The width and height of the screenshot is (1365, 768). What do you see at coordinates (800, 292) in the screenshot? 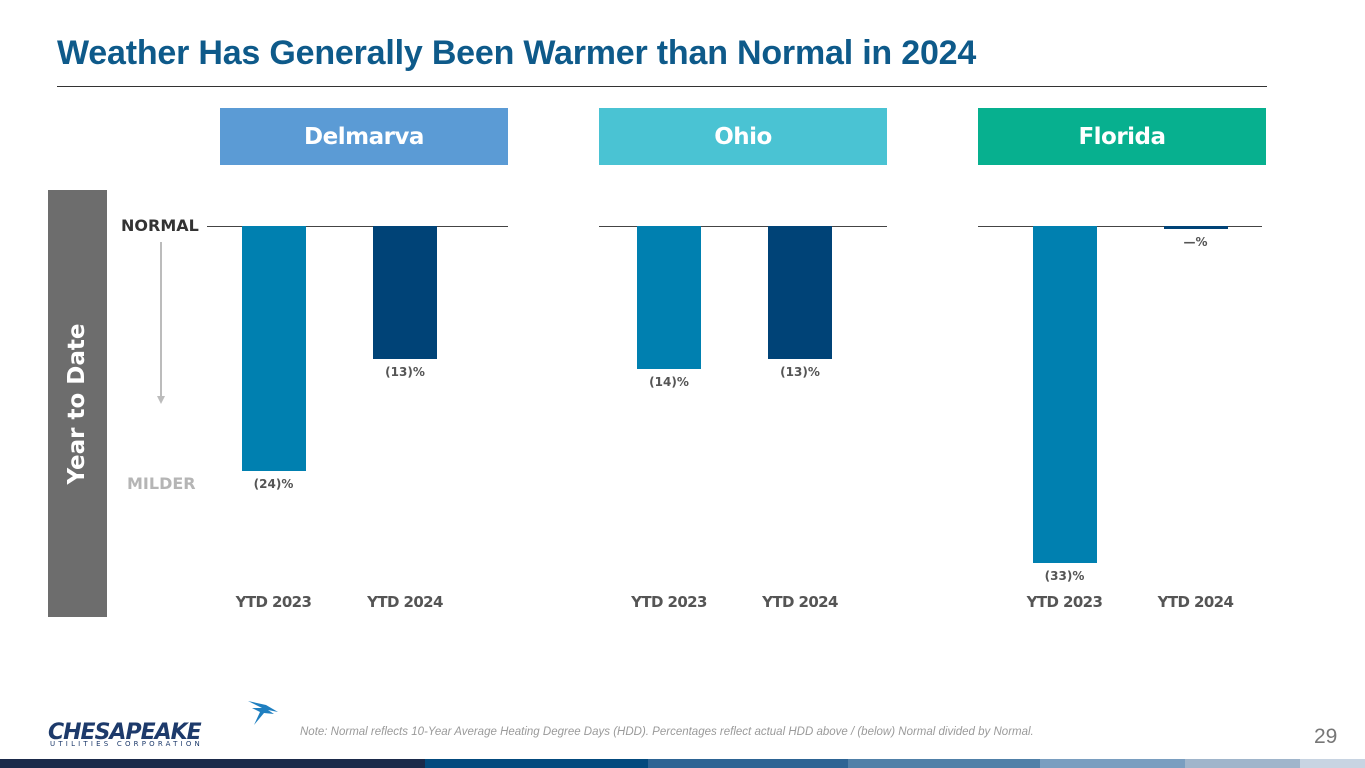
I see `bar-ohio-ytd-2024` at bounding box center [800, 292].